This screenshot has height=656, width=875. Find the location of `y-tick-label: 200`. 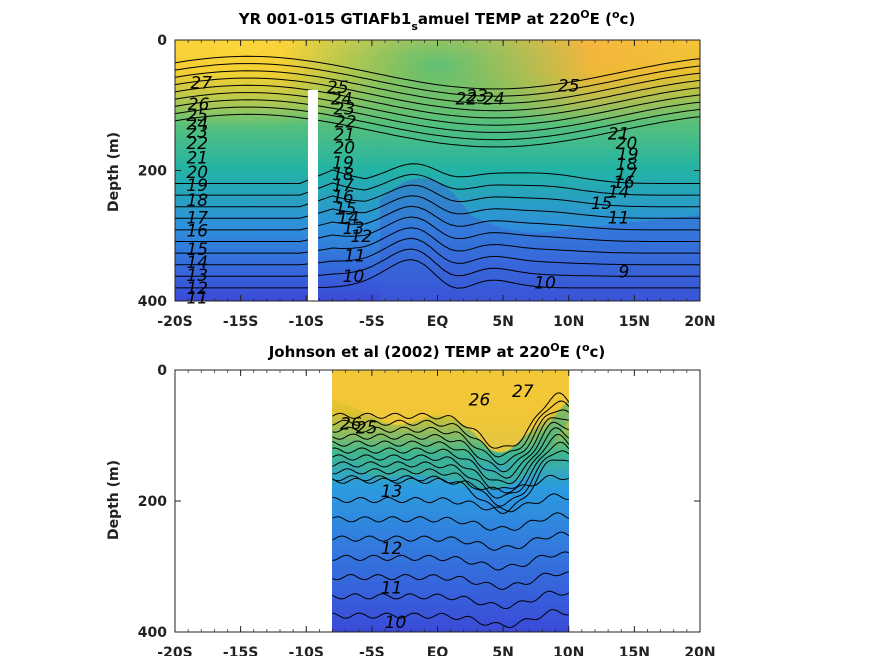

y-tick-label: 200 is located at coordinates (152, 172).